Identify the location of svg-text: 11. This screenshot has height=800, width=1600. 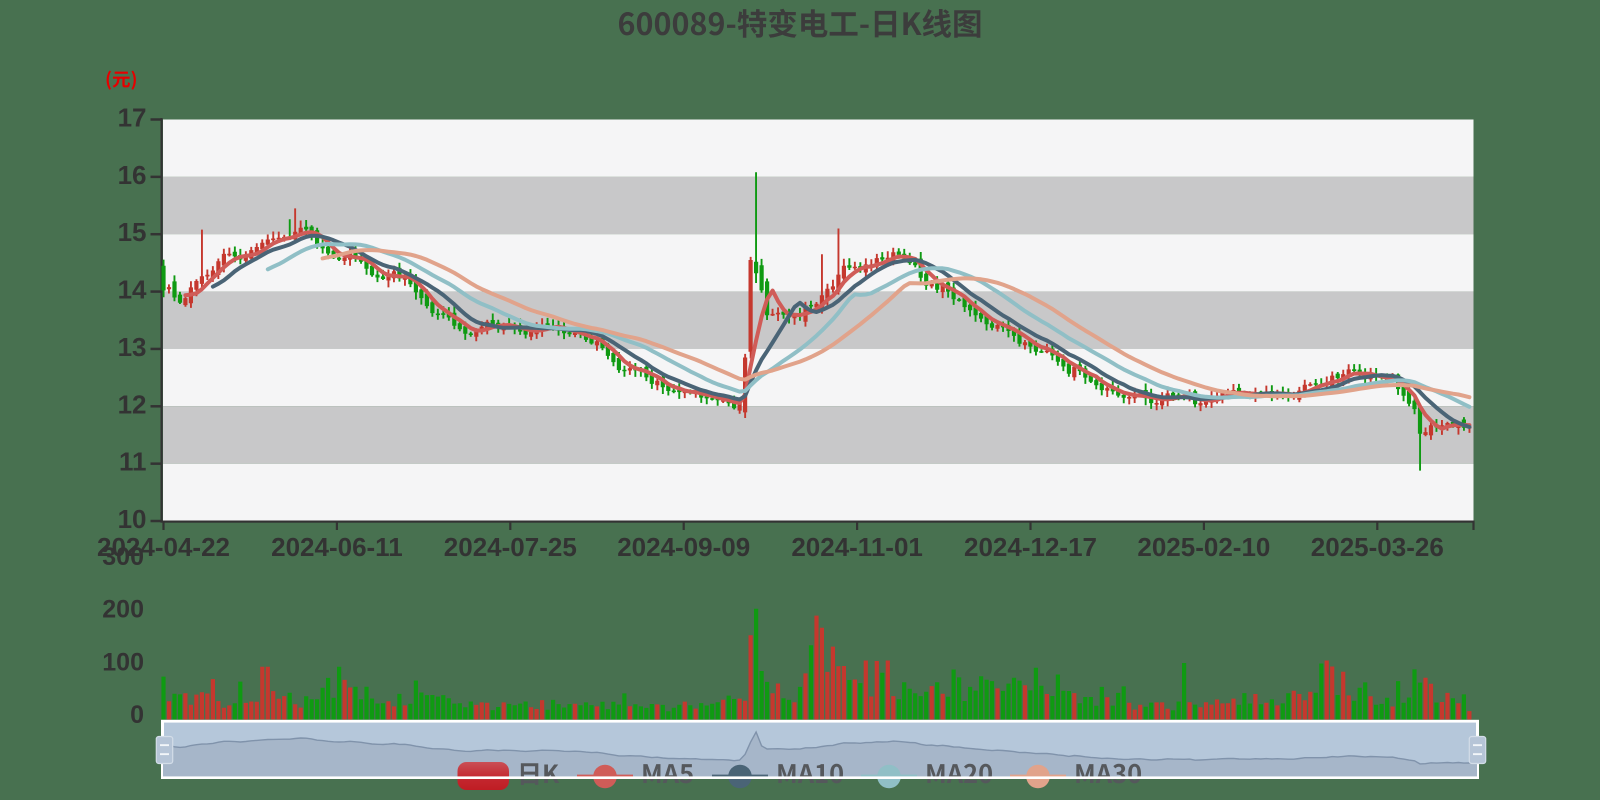
(133, 462).